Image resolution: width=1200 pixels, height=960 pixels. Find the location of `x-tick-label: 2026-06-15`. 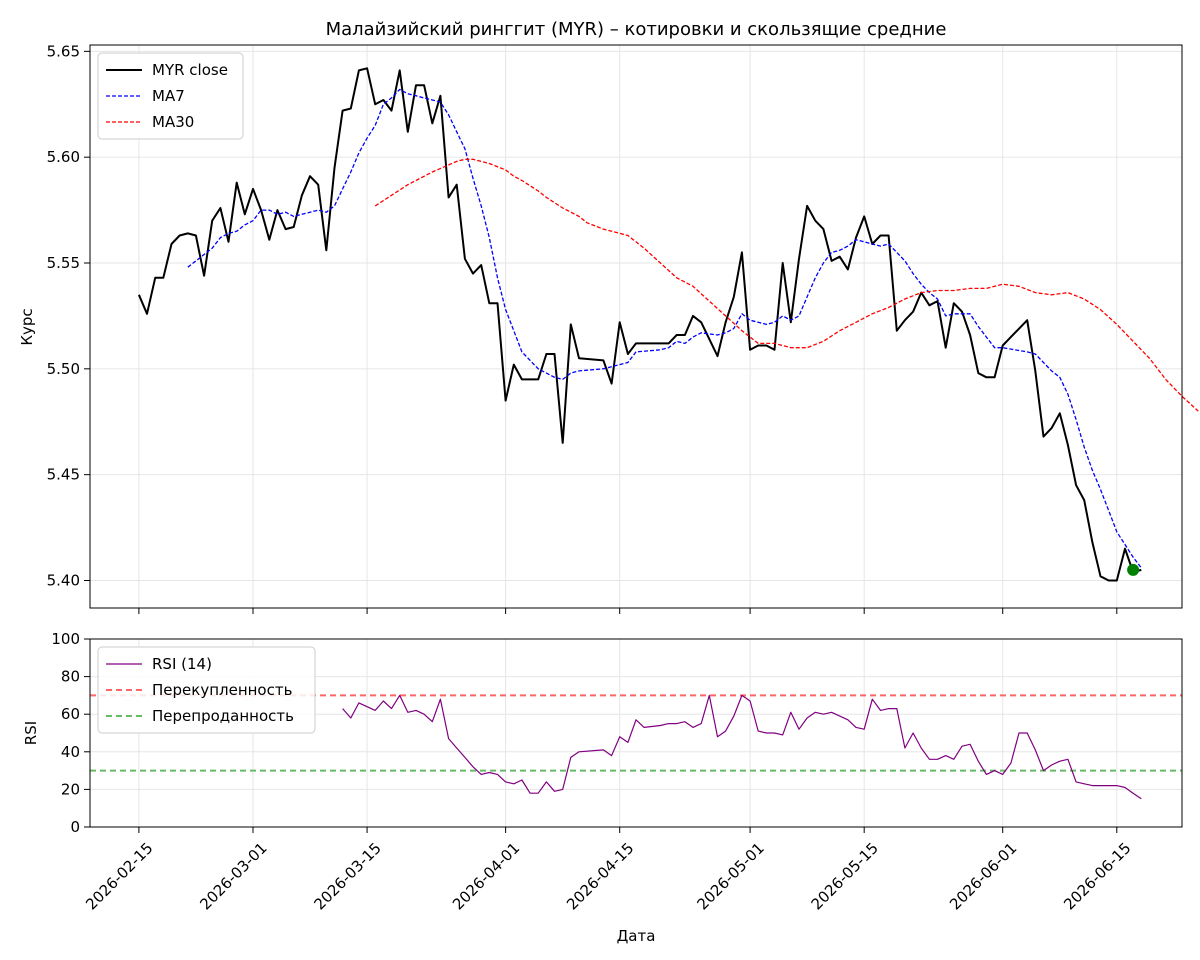

x-tick-label: 2026-06-15 is located at coordinates (1097, 876).